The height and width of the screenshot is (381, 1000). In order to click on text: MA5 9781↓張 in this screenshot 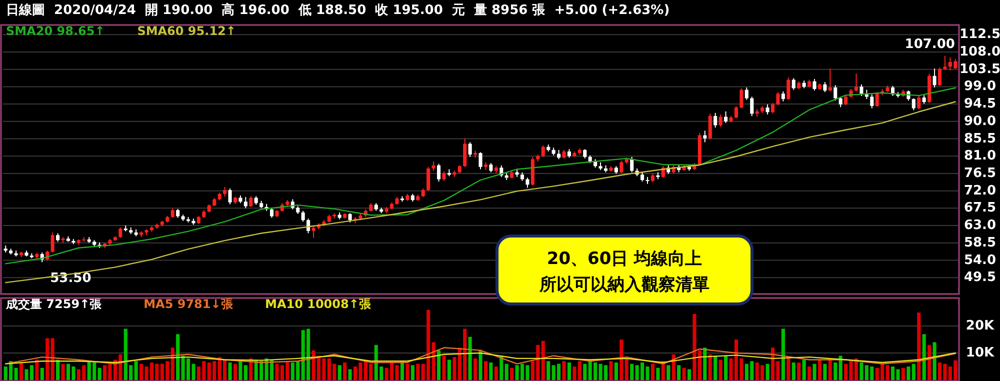, I will do `click(189, 304)`.